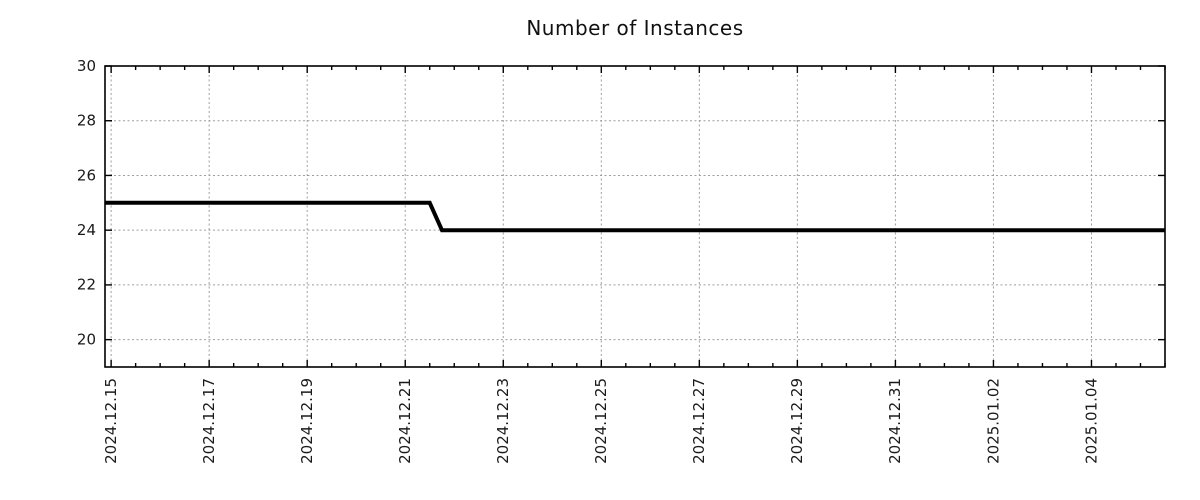  I want to click on y-tick-label: 30, so click(86, 66).